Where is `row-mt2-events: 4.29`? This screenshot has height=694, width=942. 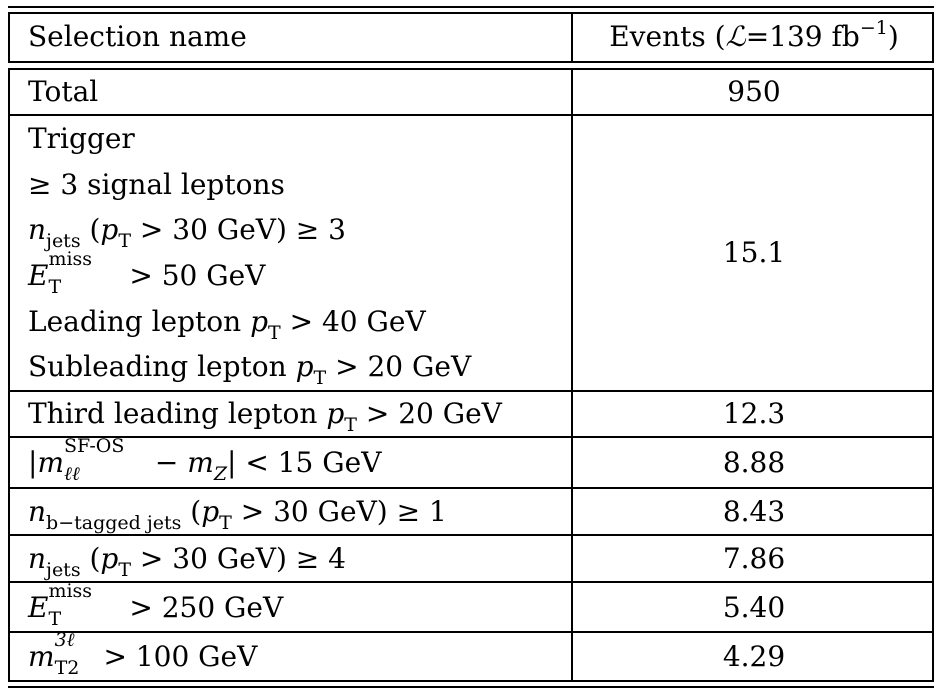 row-mt2-events: 4.29 is located at coordinates (754, 656).